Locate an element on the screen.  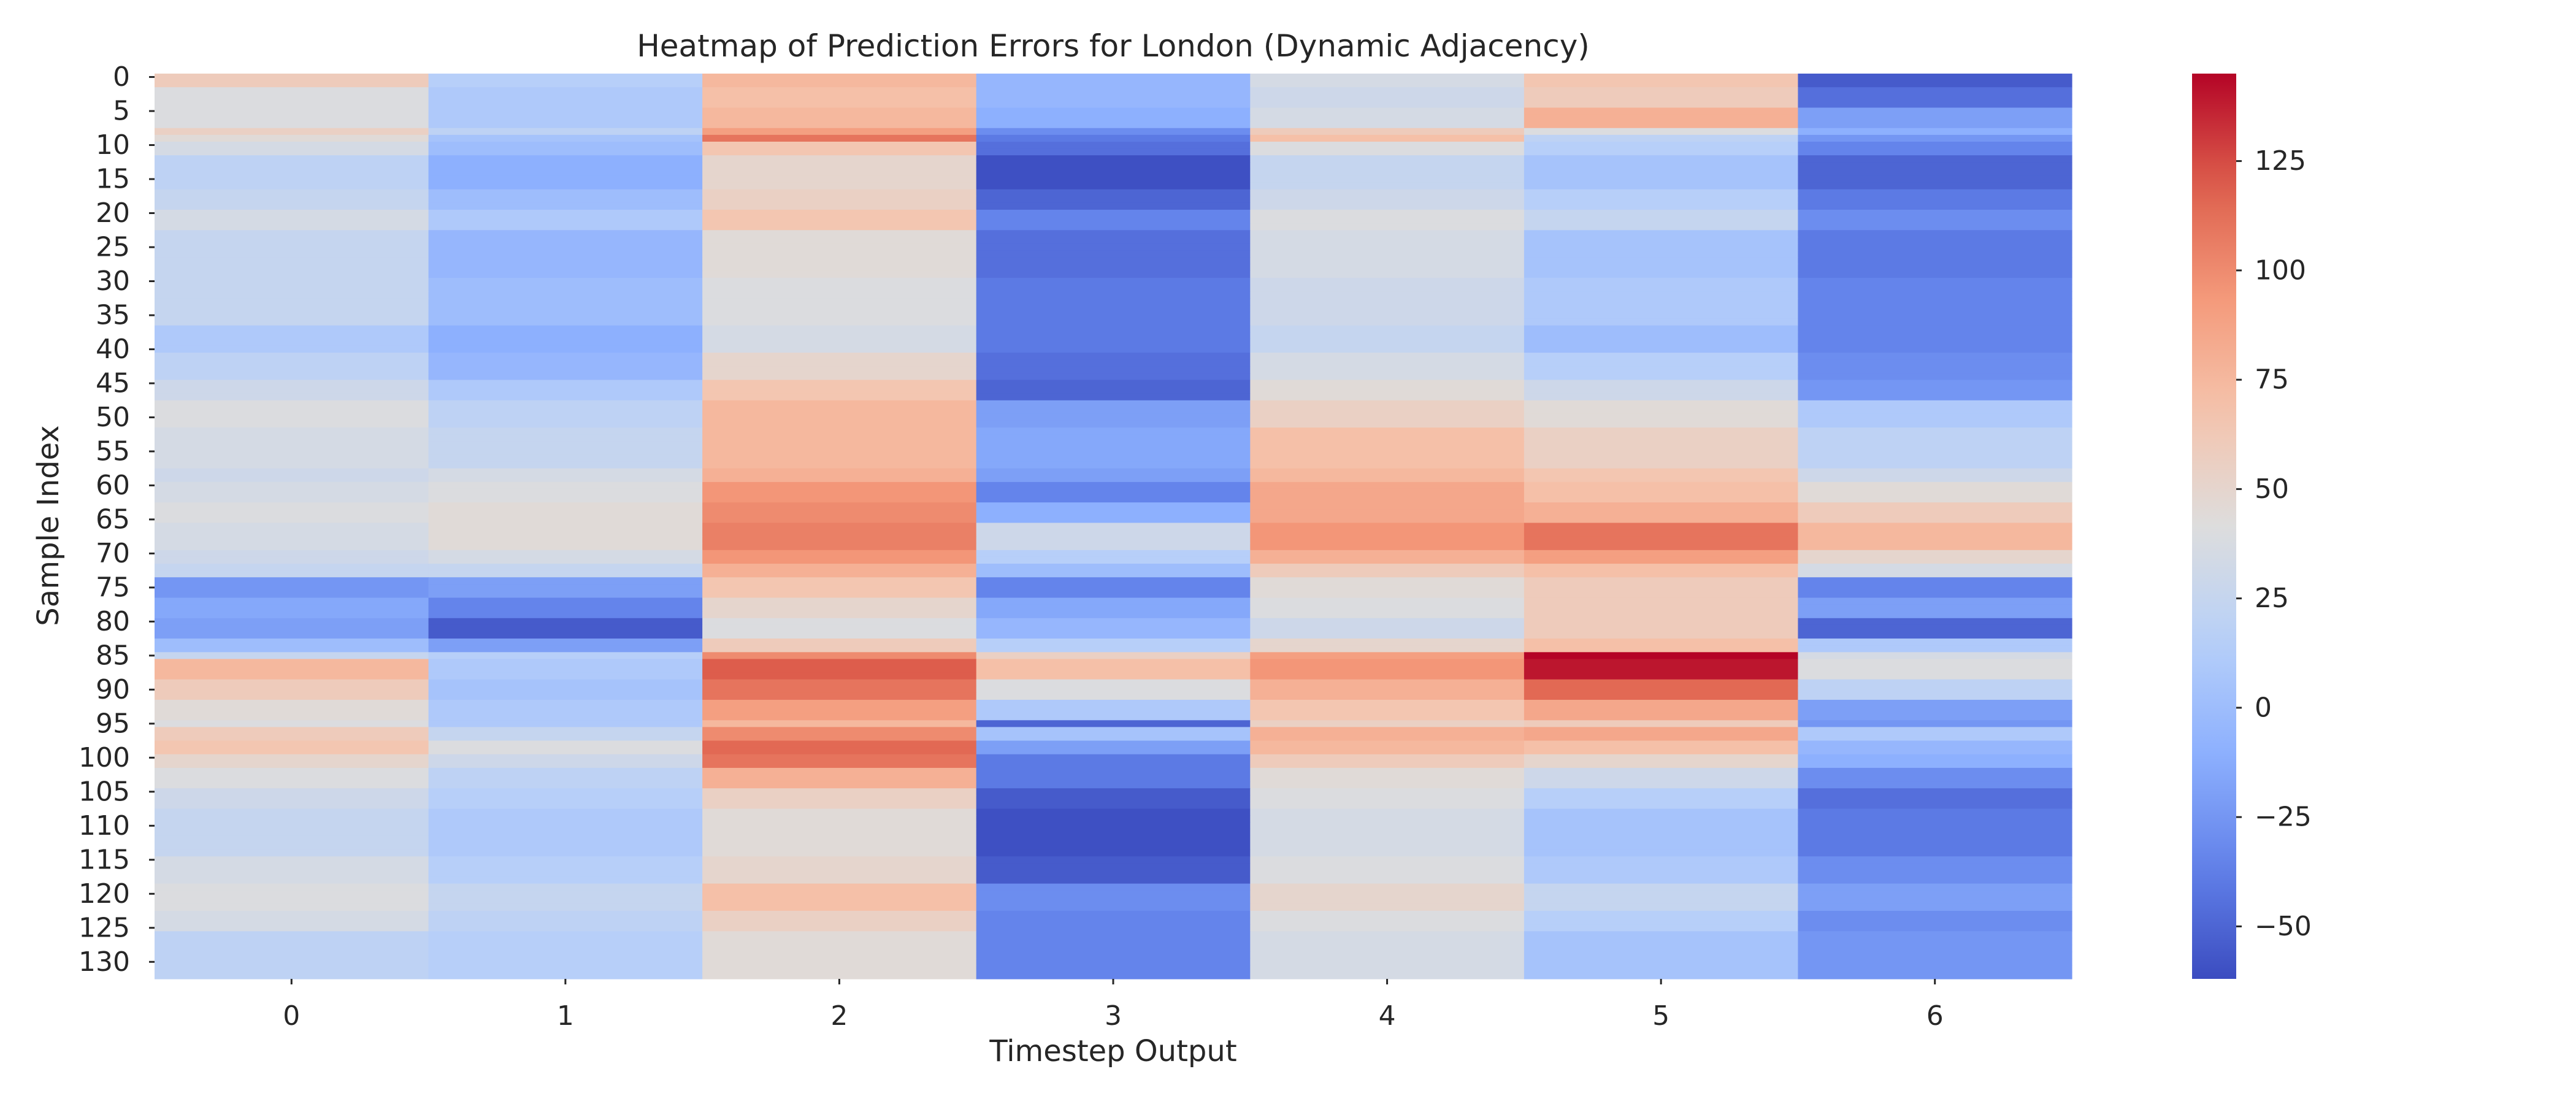
y-tick-label: 15 is located at coordinates (113, 179).